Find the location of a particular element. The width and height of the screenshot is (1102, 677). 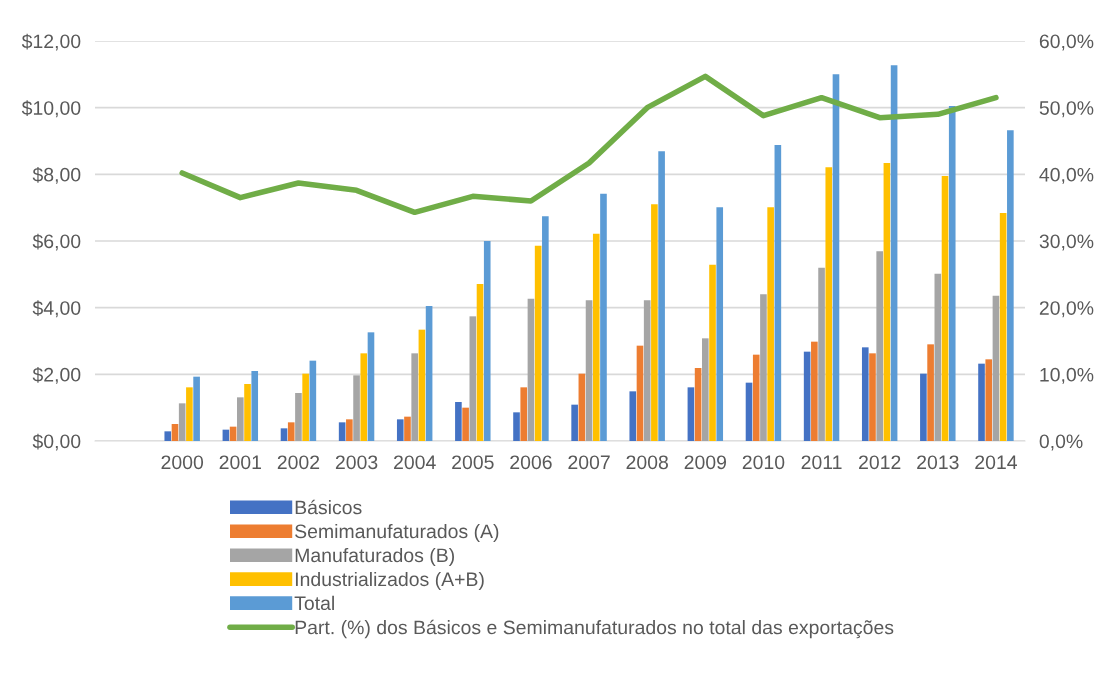

x-tick-label: 2008 is located at coordinates (647, 462).